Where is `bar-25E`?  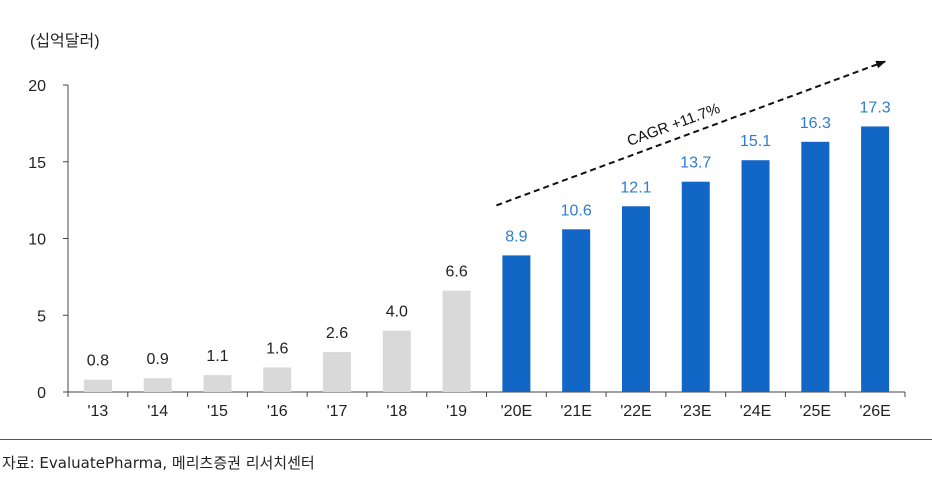 bar-25E is located at coordinates (815, 266).